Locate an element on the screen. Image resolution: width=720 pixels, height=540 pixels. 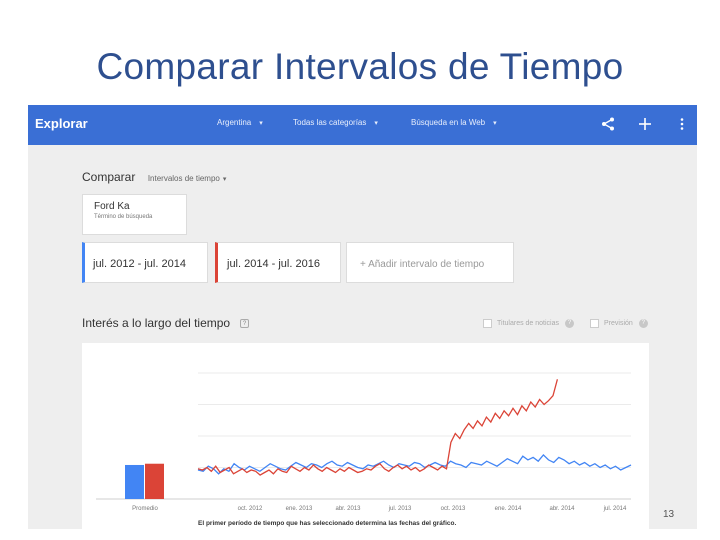
term-type: Término de búsqueda is located at coordinates (123, 217).